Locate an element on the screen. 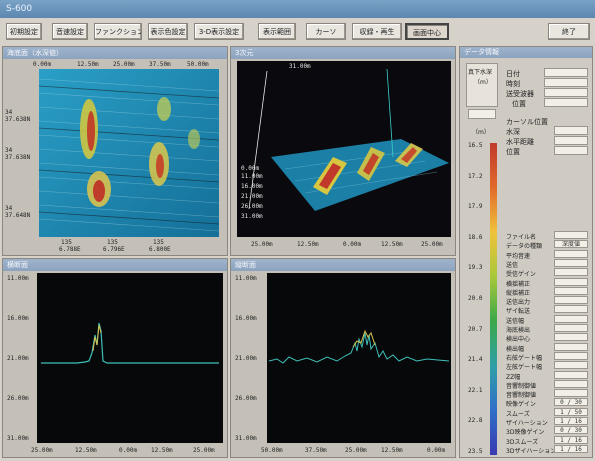 The image size is (595, 461). bottom-label: 135 is located at coordinates (66, 242).